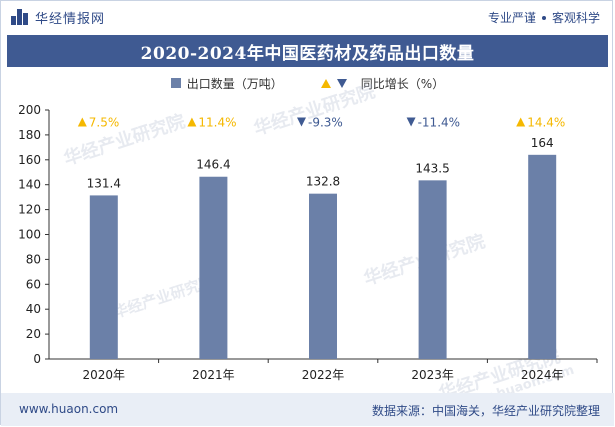 Image resolution: width=615 pixels, height=427 pixels. I want to click on y-tick-label: 100, so click(29, 235).